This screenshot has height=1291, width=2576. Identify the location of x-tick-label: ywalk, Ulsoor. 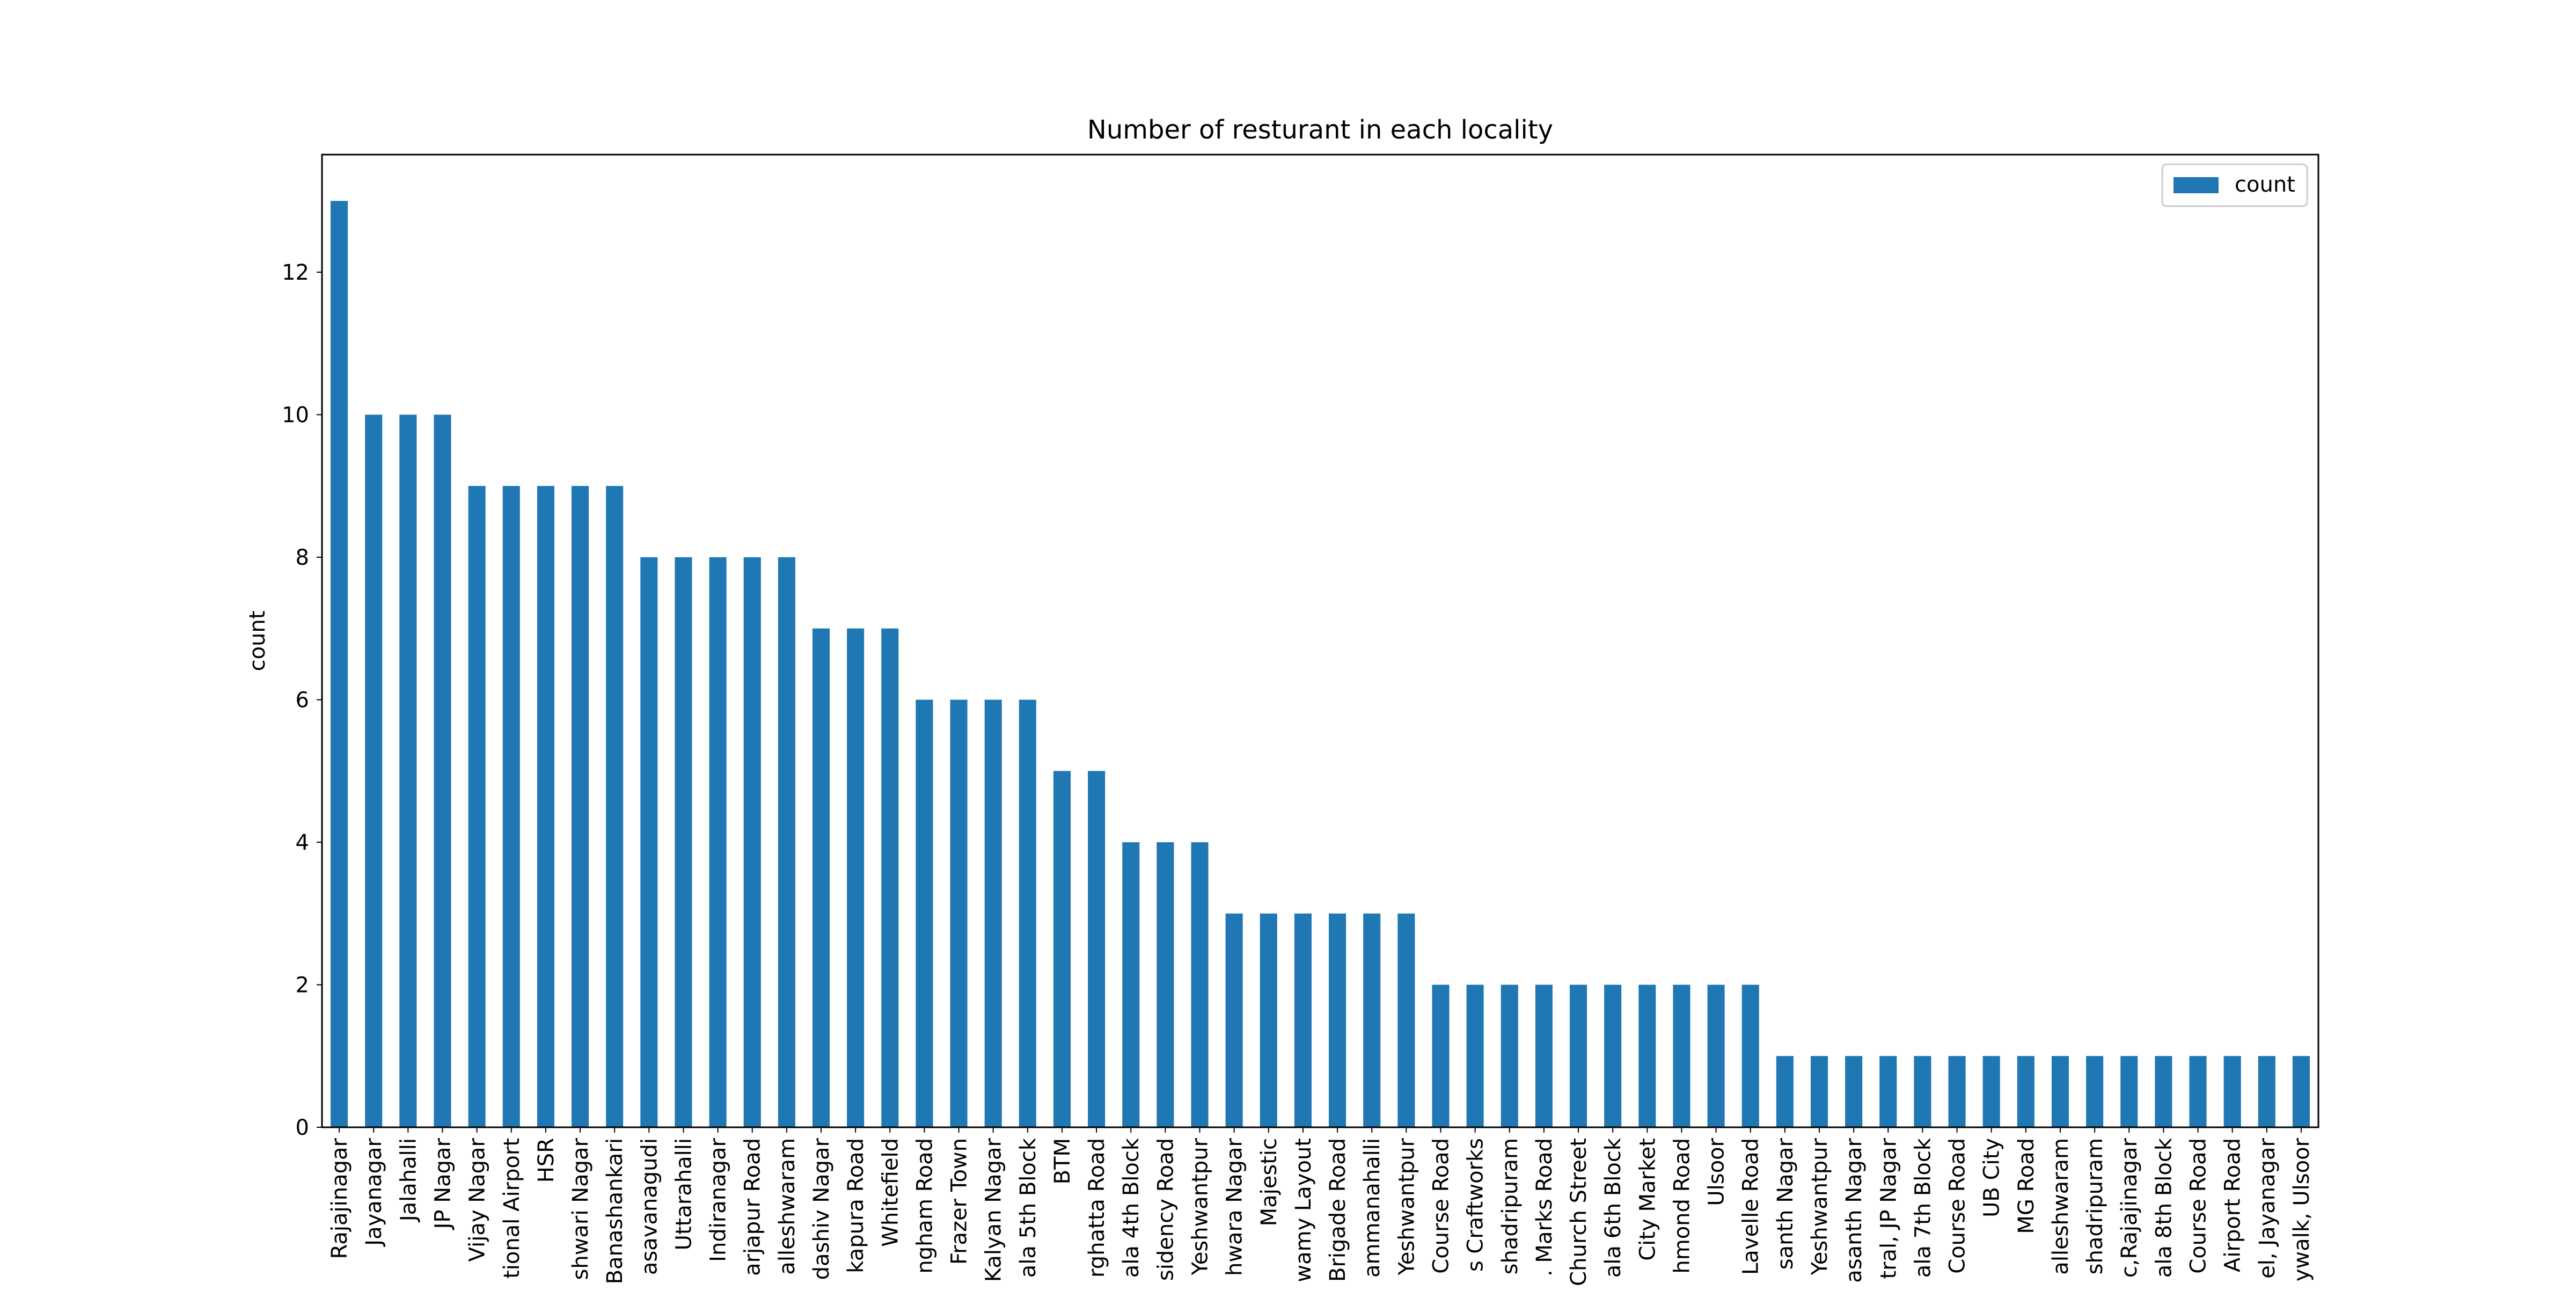
(2301, 1209).